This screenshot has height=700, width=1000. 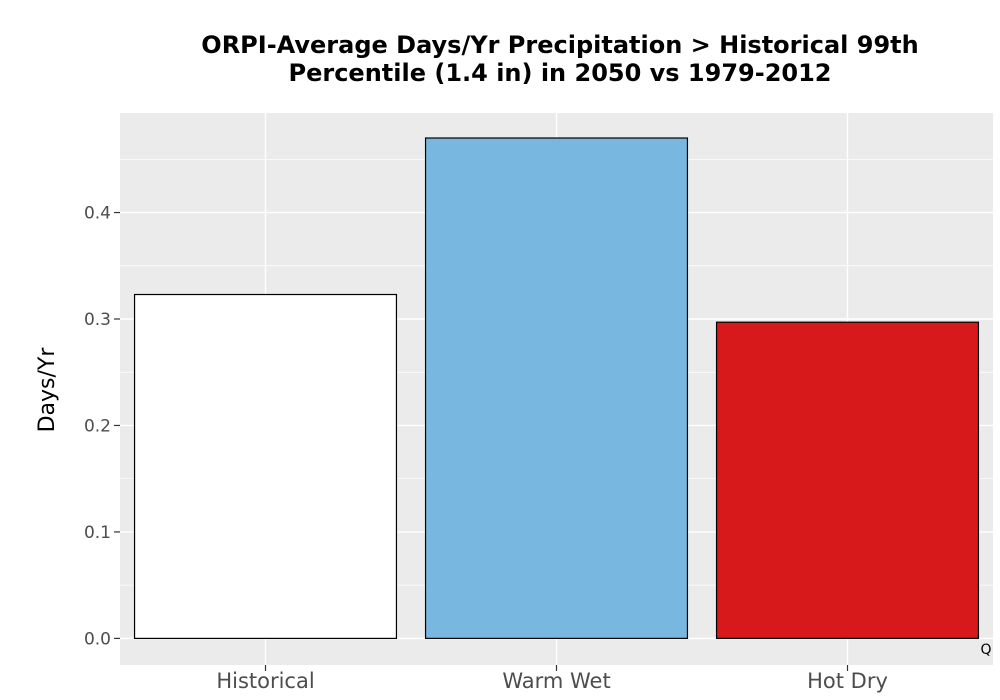 What do you see at coordinates (97, 639) in the screenshot?
I see `y-tick-label: 0.0` at bounding box center [97, 639].